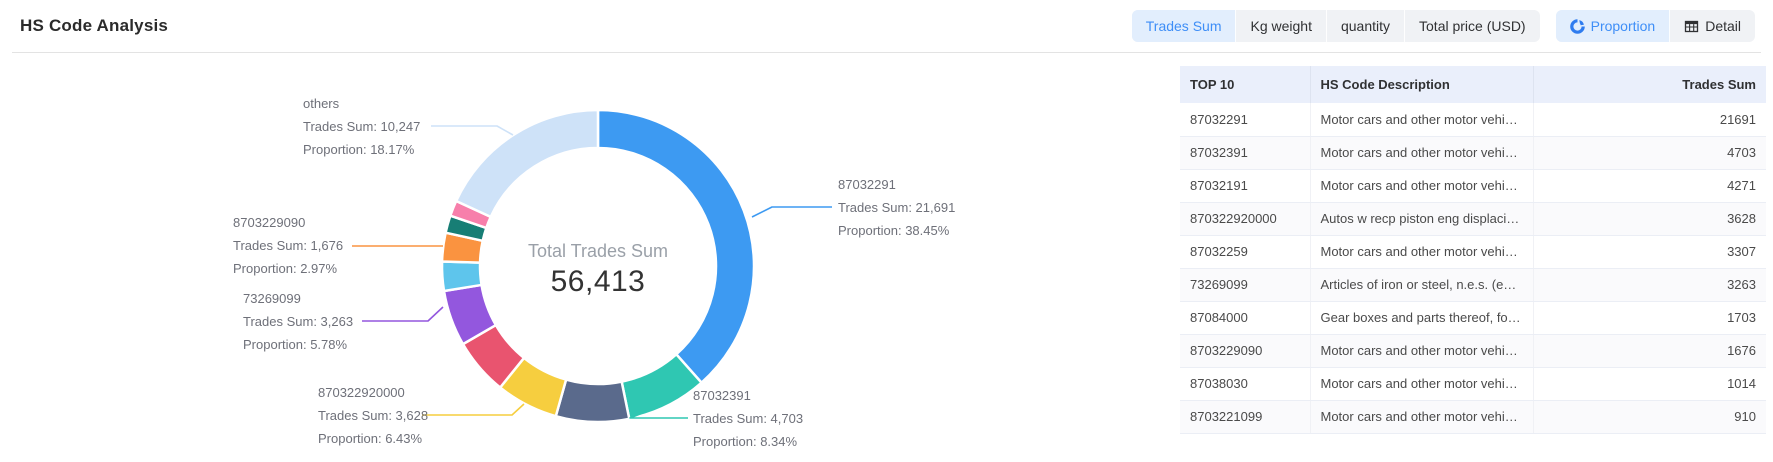  Describe the element at coordinates (897, 207) in the screenshot. I see `label-trades-sum: Trades Sum: 21,691` at that location.